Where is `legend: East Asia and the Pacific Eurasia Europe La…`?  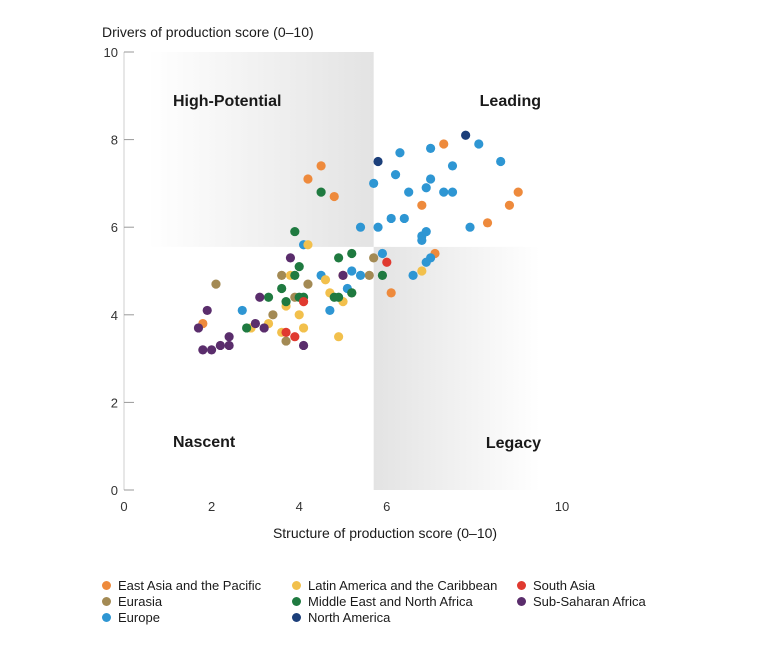
legend: East Asia and the Pacific Eurasia Europe La… is located at coordinates (402, 603).